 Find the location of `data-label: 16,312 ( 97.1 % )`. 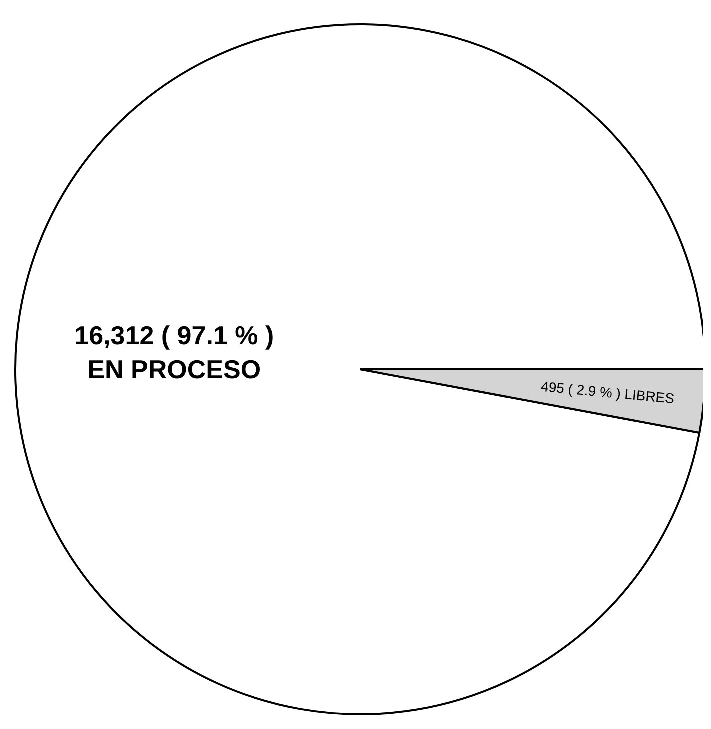

data-label: 16,312 ( 97.1 % ) is located at coordinates (174, 335).